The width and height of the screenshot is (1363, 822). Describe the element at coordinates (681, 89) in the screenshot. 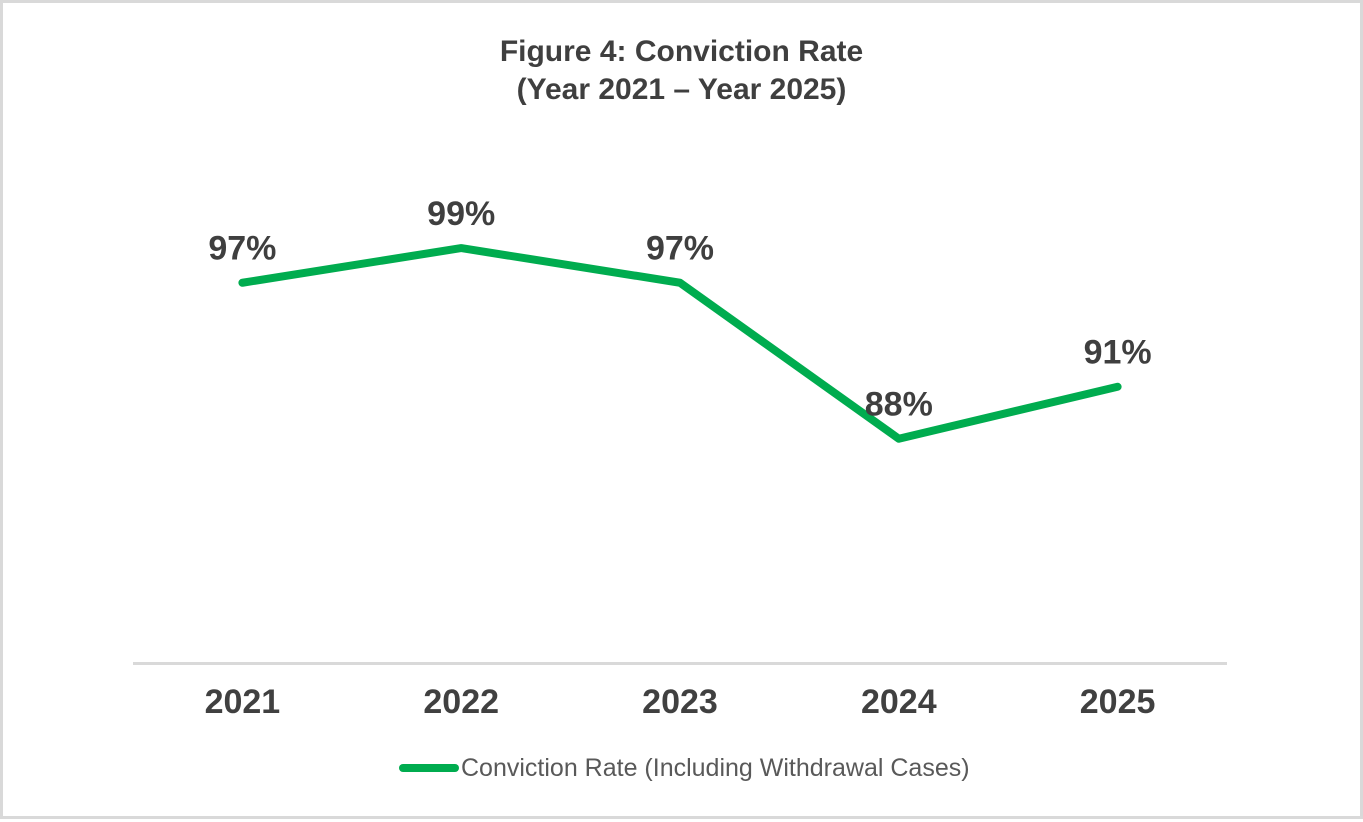

I see `chart-title-line-2: (Year 2021 – Year 2025)` at that location.